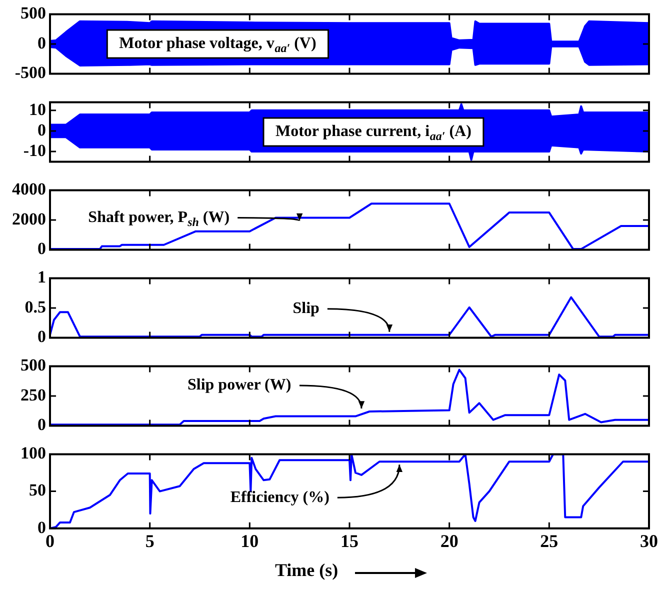 This screenshot has height=592, width=661. Describe the element at coordinates (42, 277) in the screenshot. I see `y-tick-label: 1` at that location.